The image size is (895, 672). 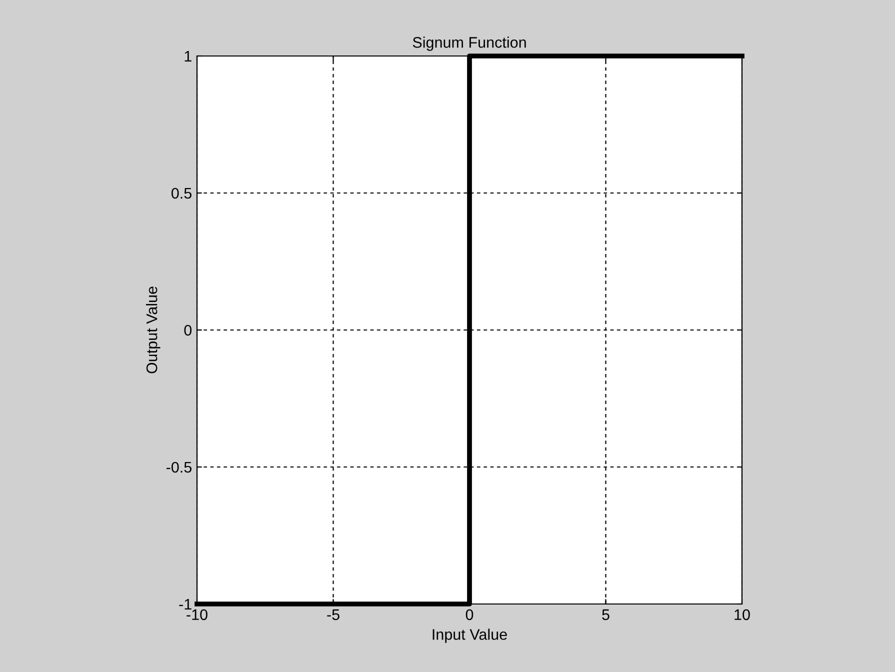 What do you see at coordinates (469, 635) in the screenshot?
I see `x-axis-title: Input Value` at bounding box center [469, 635].